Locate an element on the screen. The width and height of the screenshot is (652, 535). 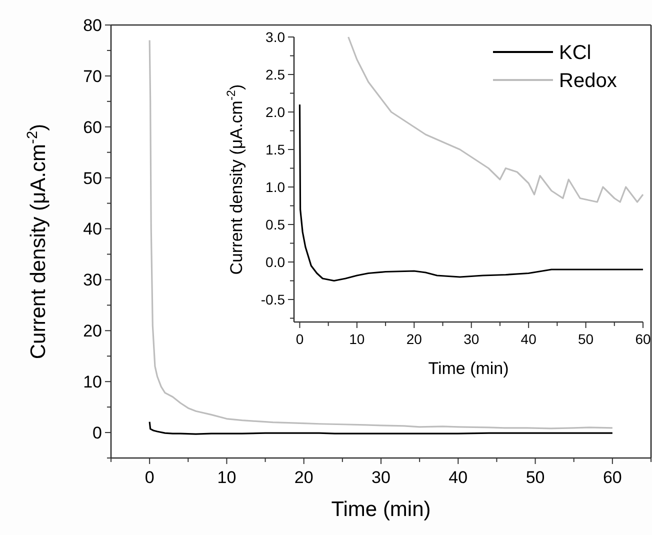
legend-label: Redox is located at coordinates (588, 81).